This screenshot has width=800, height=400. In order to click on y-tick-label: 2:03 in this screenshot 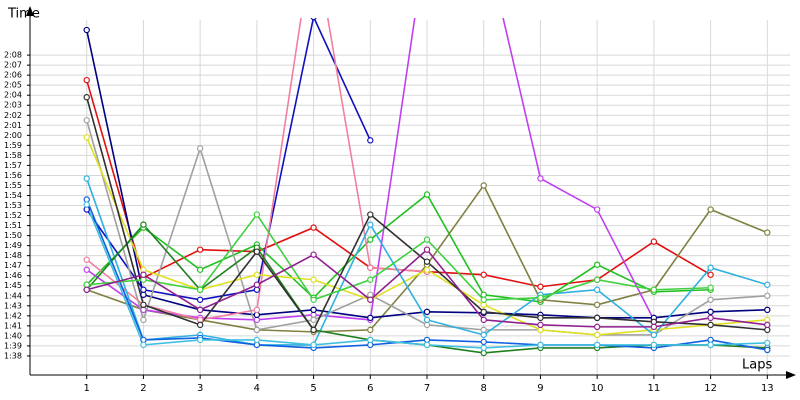, I will do `click(13, 105)`.